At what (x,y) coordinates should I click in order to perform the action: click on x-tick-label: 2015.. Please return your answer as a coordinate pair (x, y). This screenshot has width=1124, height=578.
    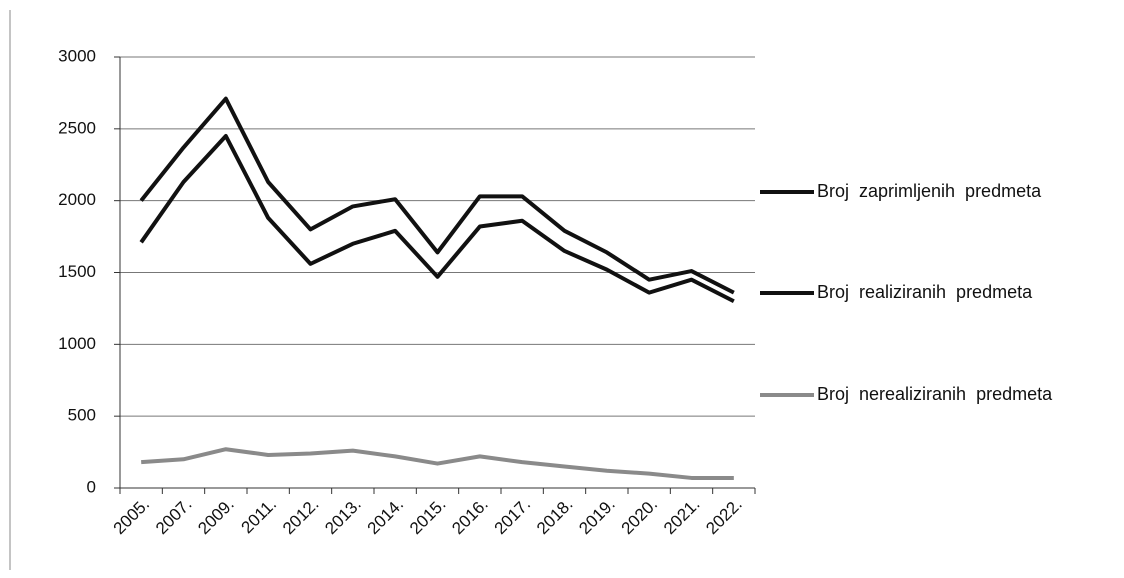
    Looking at the image, I should click on (428, 517).